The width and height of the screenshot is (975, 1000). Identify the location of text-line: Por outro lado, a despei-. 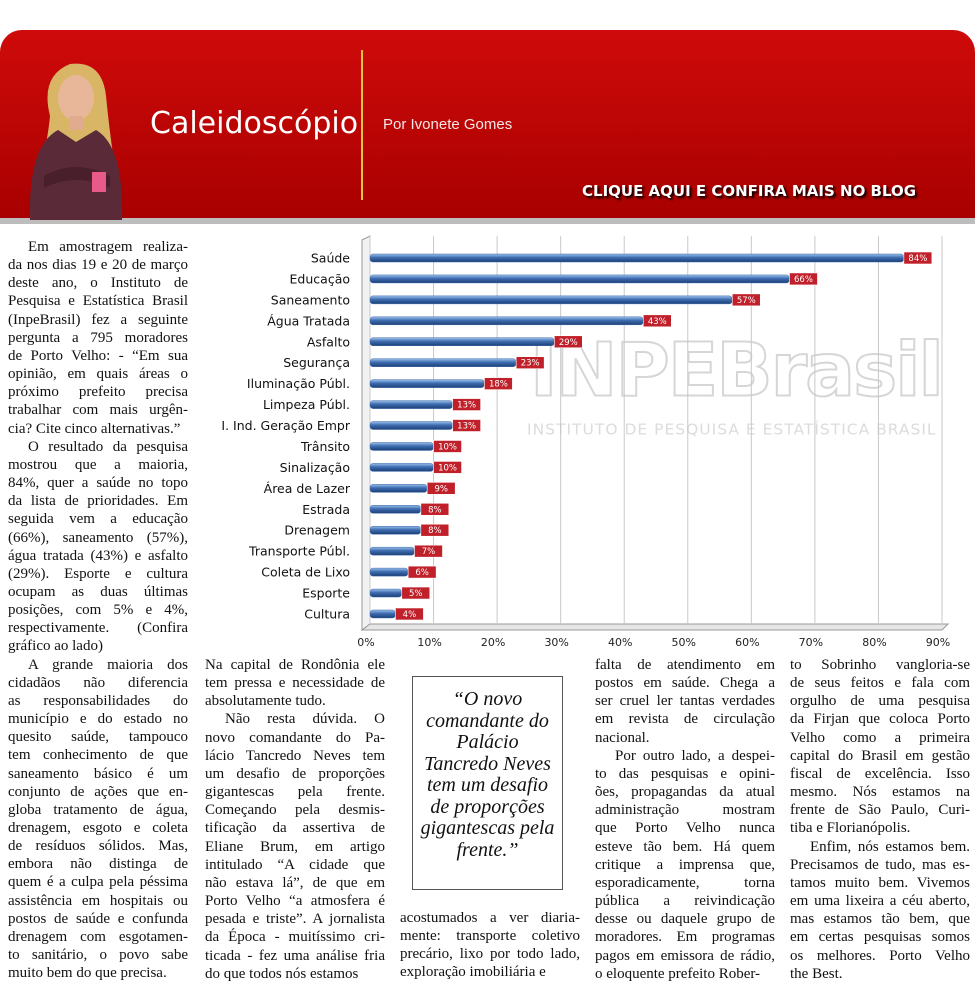
(695, 755).